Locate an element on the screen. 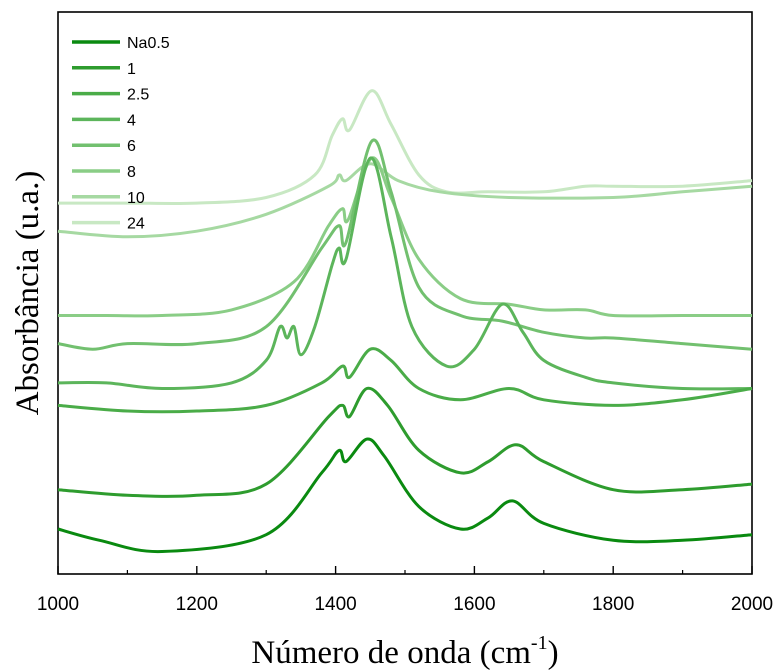  x-axis-title: Número de onda (cm-1) is located at coordinates (404, 651).